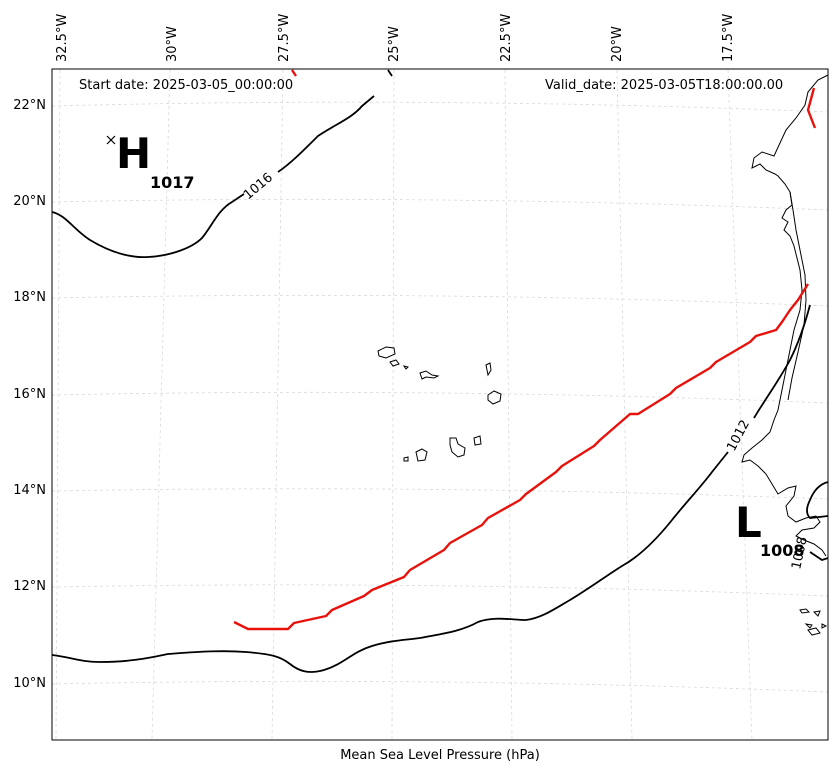 This screenshot has width=837, height=783. I want to click on island-brava, so click(406, 459).